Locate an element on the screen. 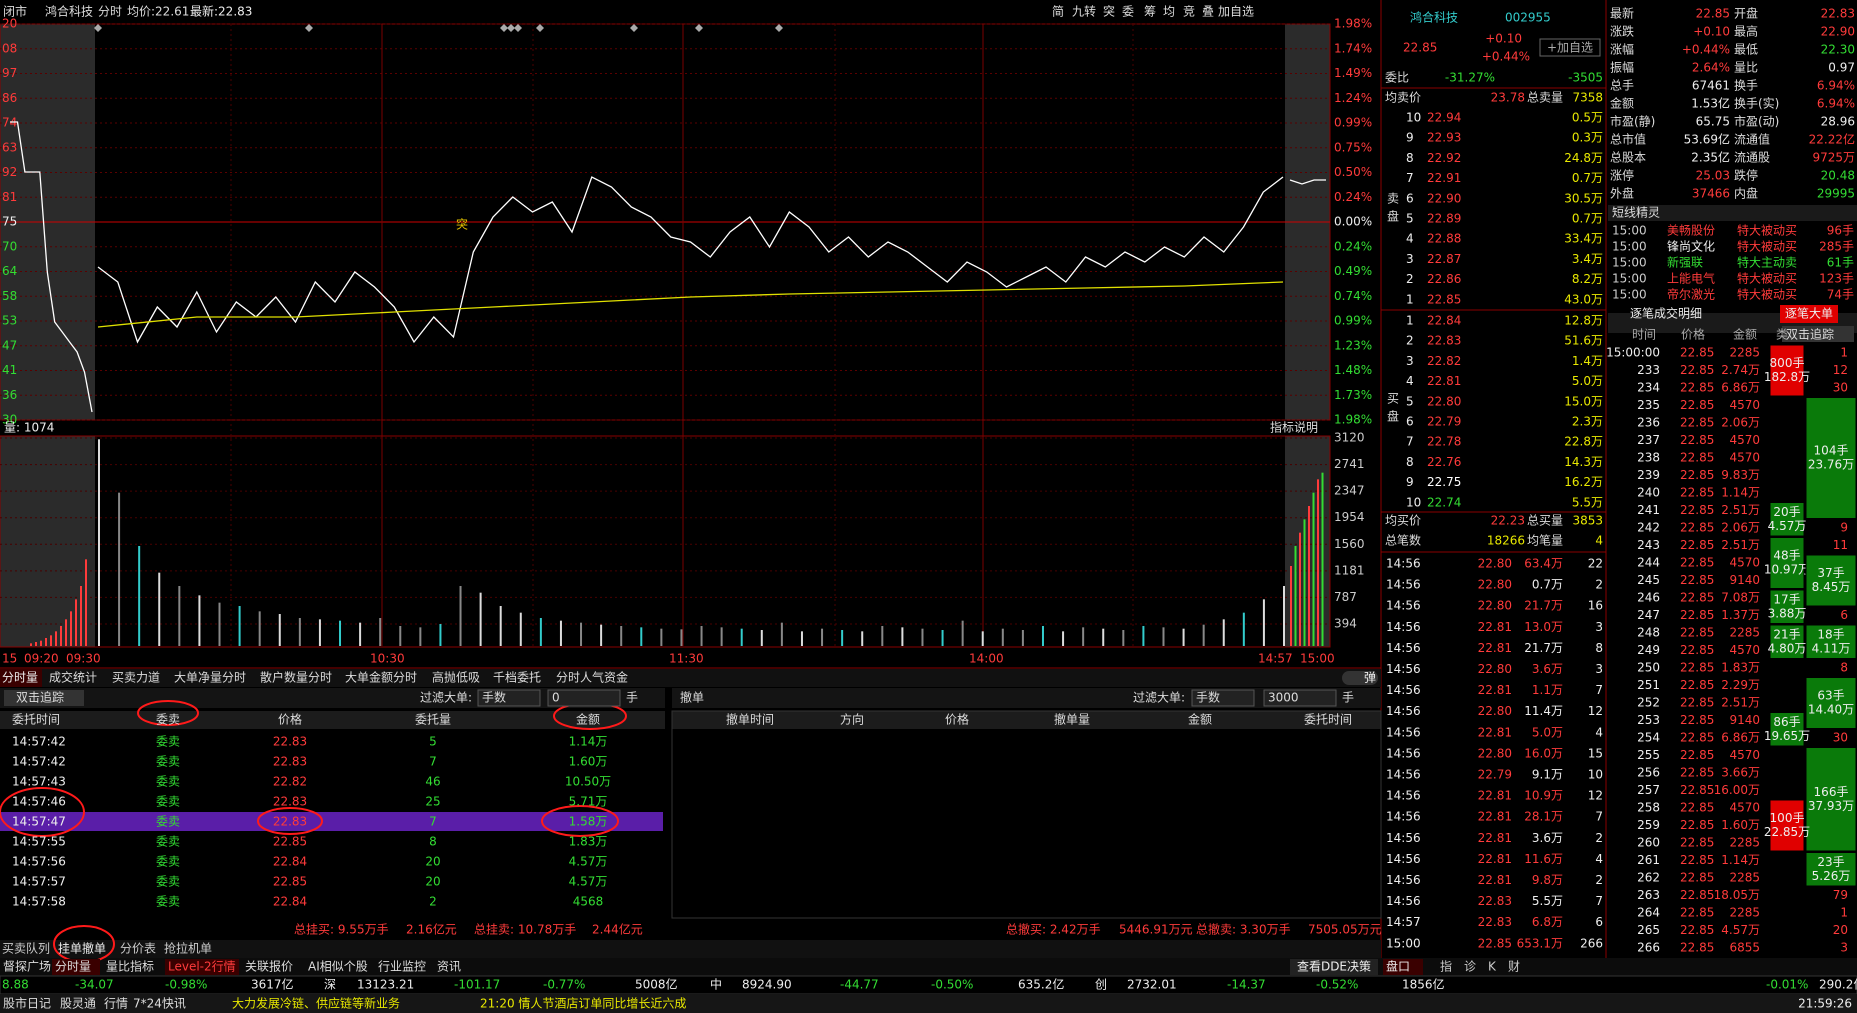 This screenshot has width=1857, height=1013. trade-count: 7 is located at coordinates (1599, 817).